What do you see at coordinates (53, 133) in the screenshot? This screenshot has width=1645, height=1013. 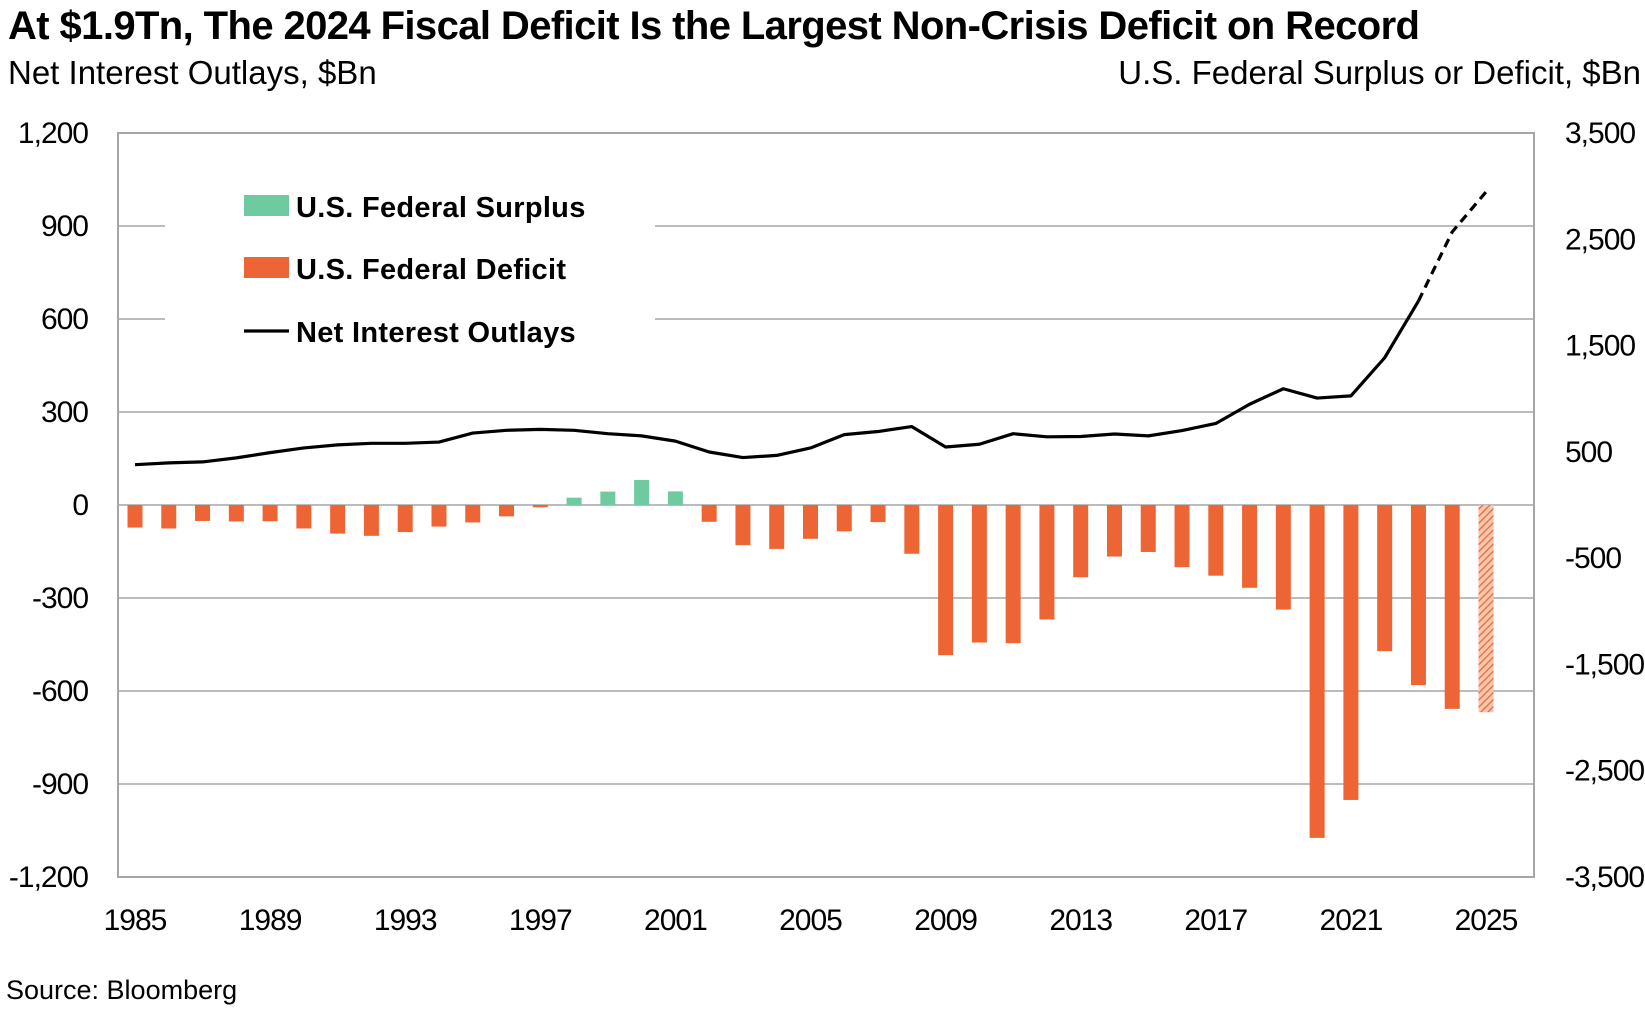 I see `left-tick-label: 1,200` at bounding box center [53, 133].